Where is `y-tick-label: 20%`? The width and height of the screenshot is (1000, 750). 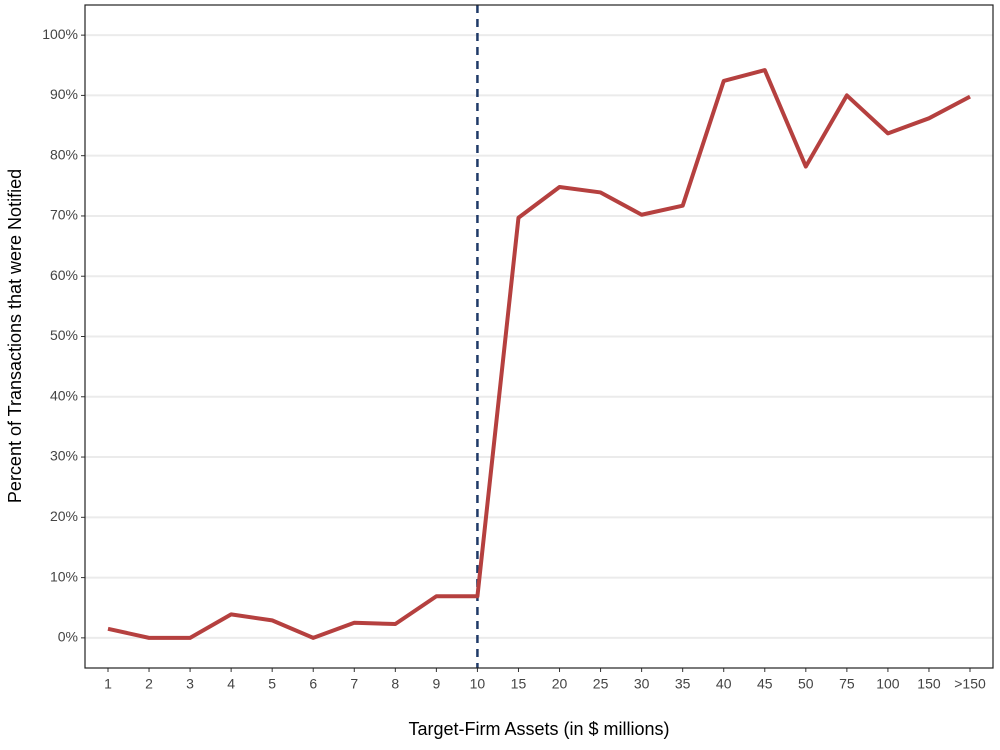 y-tick-label: 20% is located at coordinates (64, 516).